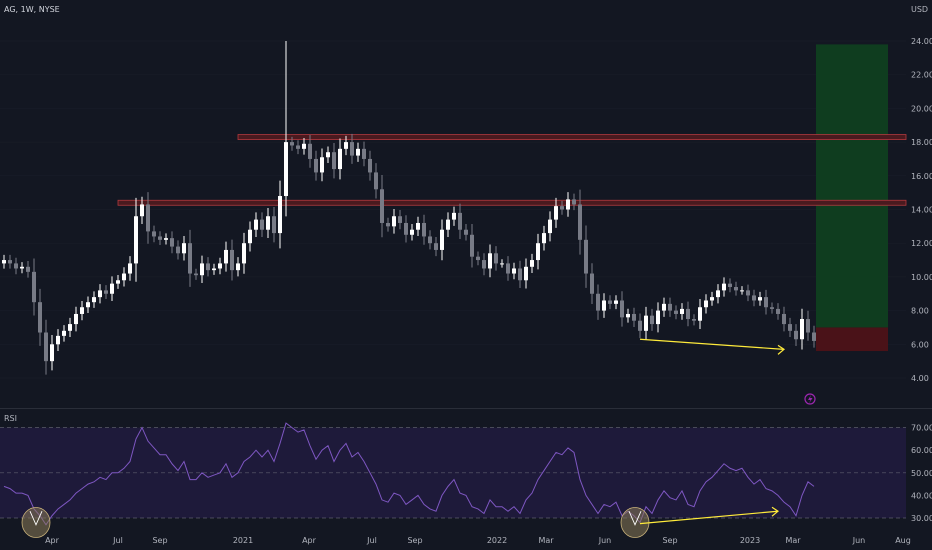 The height and width of the screenshot is (550, 932). What do you see at coordinates (921, 473) in the screenshot?
I see `rsi-tick-label: 50.00` at bounding box center [921, 473].